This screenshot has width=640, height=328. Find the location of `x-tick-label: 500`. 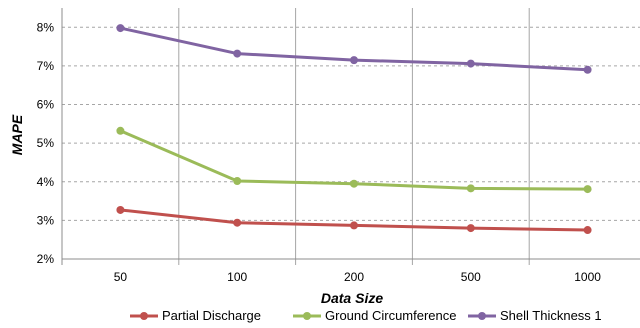

x-tick-label: 500 is located at coordinates (471, 277).